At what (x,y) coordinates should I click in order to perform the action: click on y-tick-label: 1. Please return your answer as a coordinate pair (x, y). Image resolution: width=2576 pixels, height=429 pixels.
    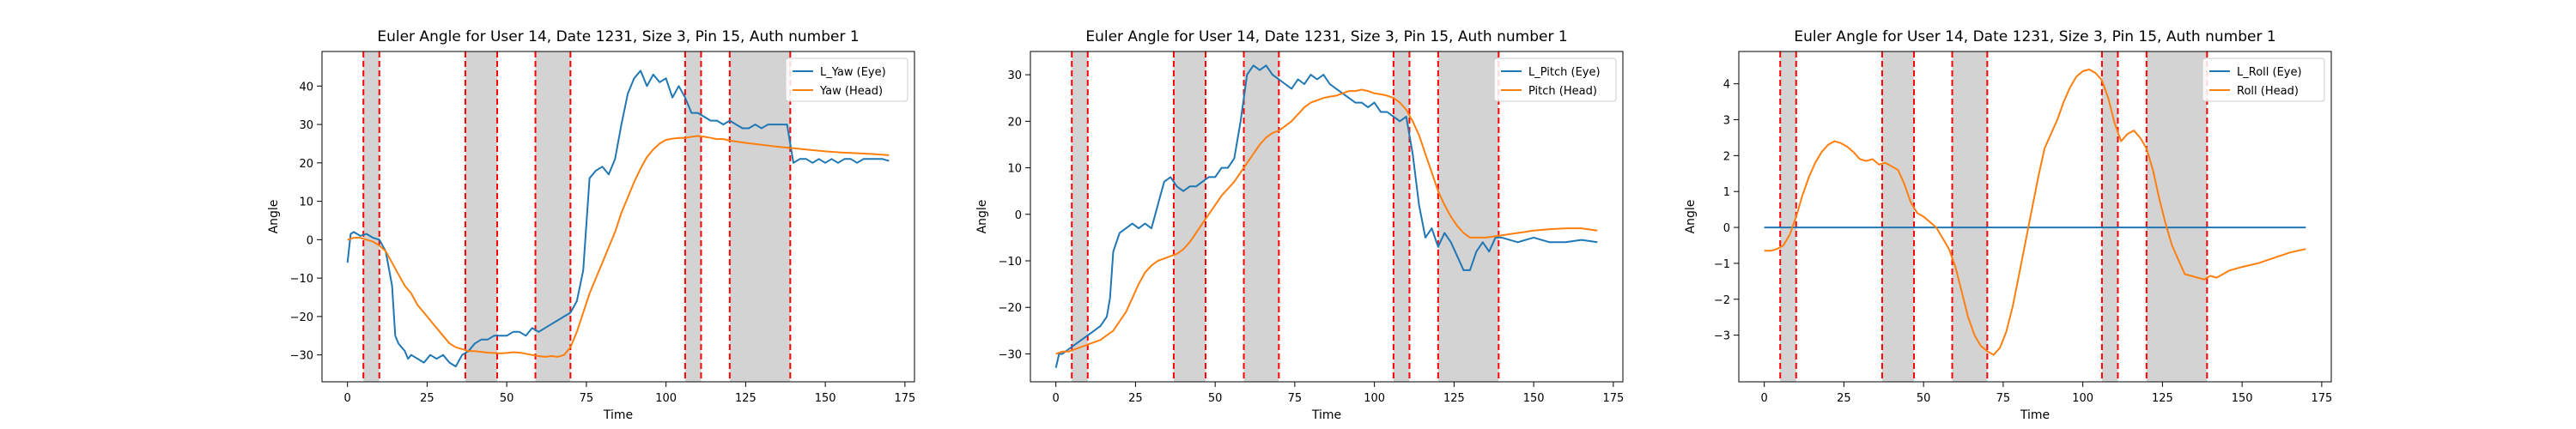
    Looking at the image, I should click on (1726, 192).